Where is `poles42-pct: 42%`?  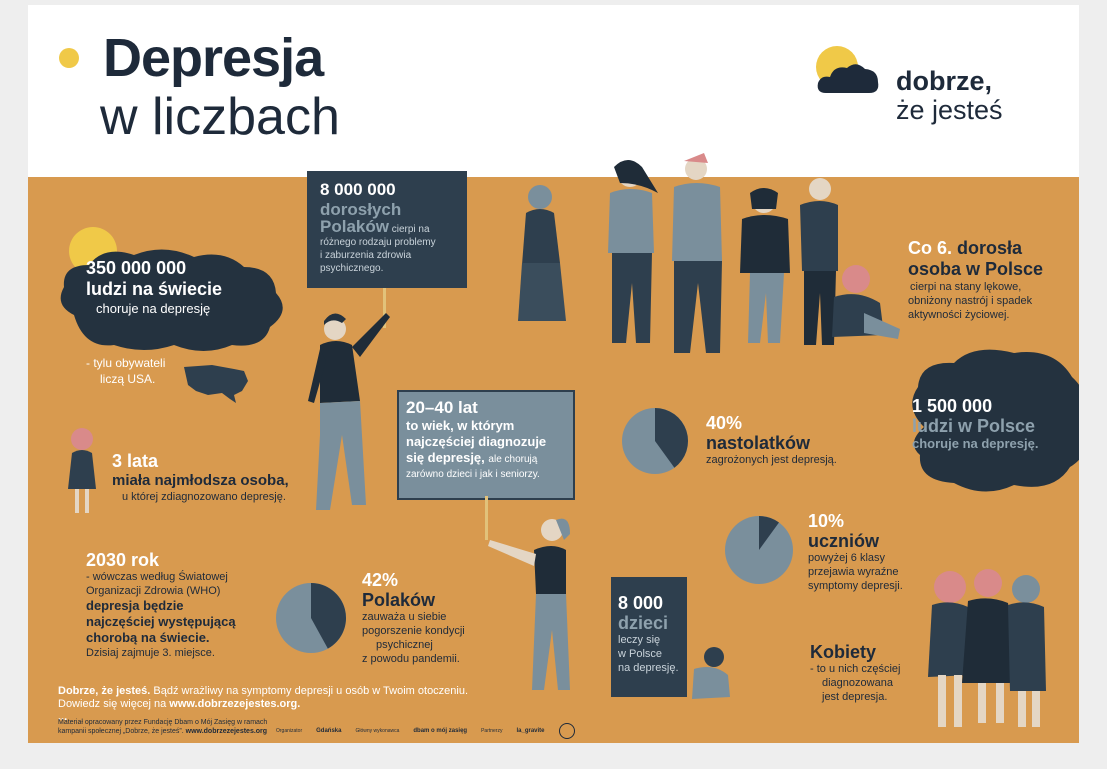 poles42-pct: 42% is located at coordinates (380, 580).